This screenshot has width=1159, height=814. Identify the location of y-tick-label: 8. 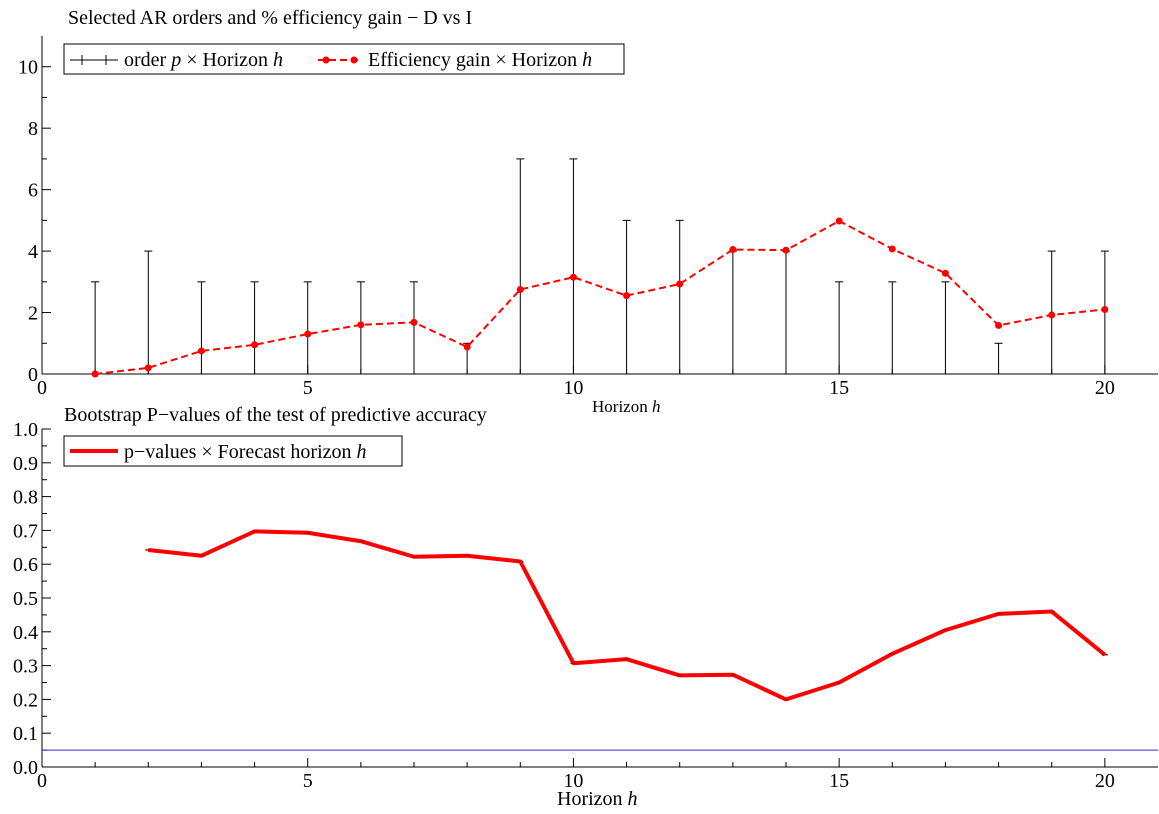
(33, 129).